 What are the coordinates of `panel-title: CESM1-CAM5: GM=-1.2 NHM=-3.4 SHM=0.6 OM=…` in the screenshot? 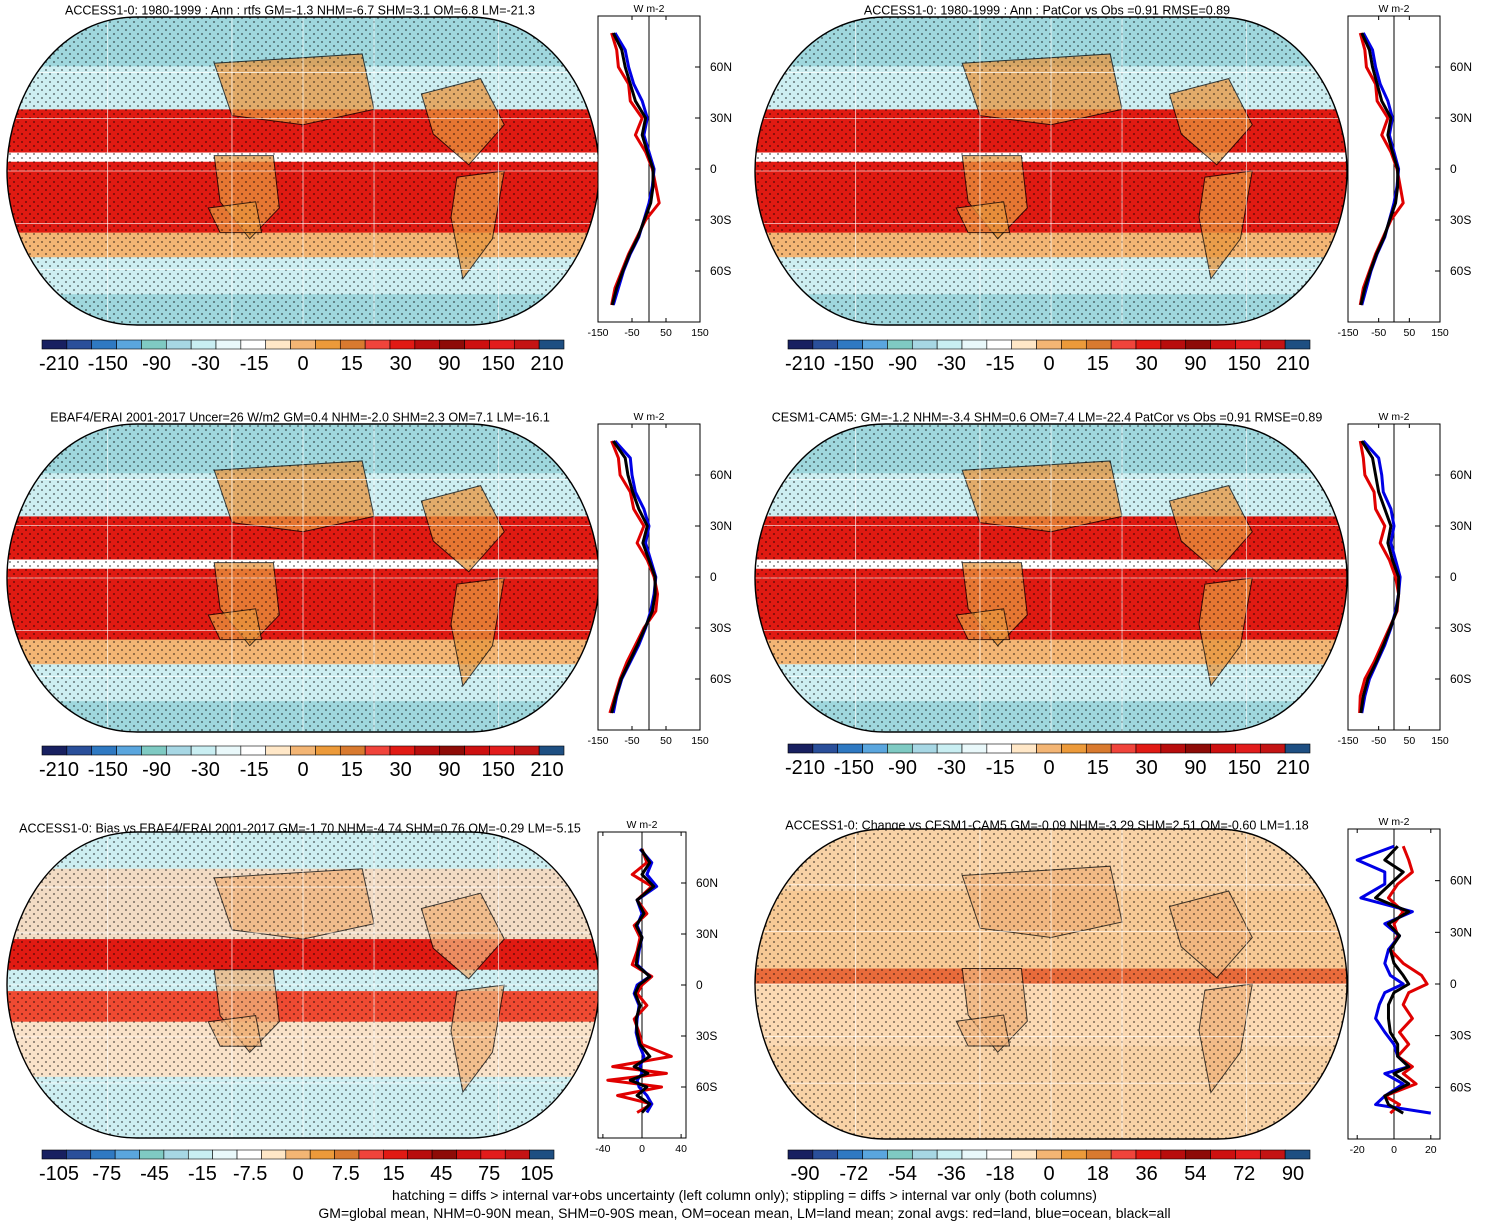 It's located at (1047, 417).